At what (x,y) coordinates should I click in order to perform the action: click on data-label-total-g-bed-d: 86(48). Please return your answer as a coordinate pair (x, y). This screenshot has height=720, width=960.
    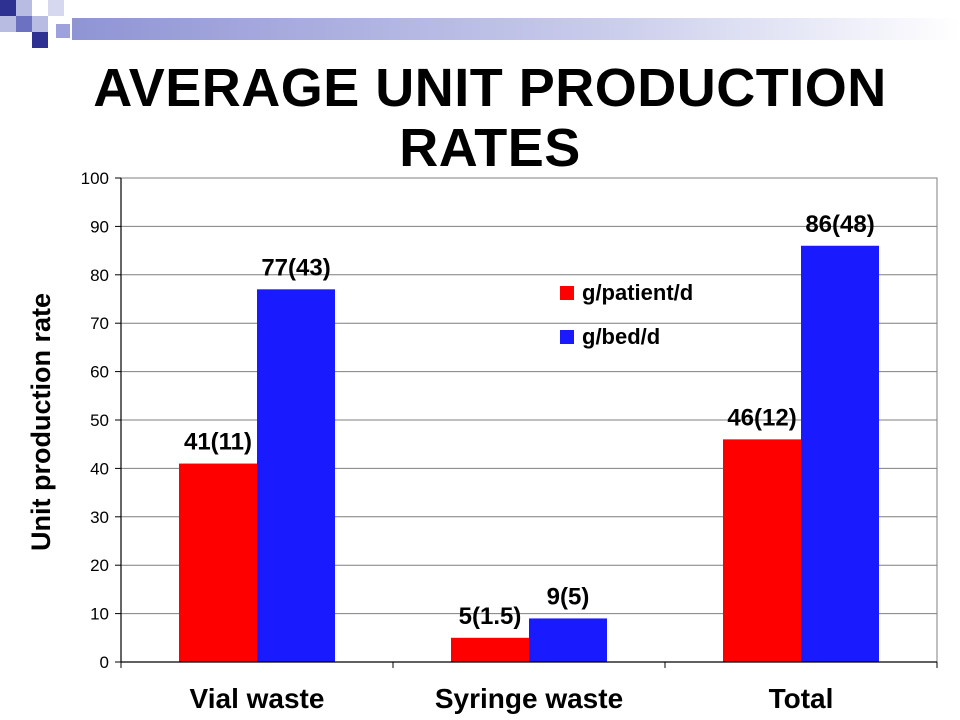
    Looking at the image, I should click on (839, 224).